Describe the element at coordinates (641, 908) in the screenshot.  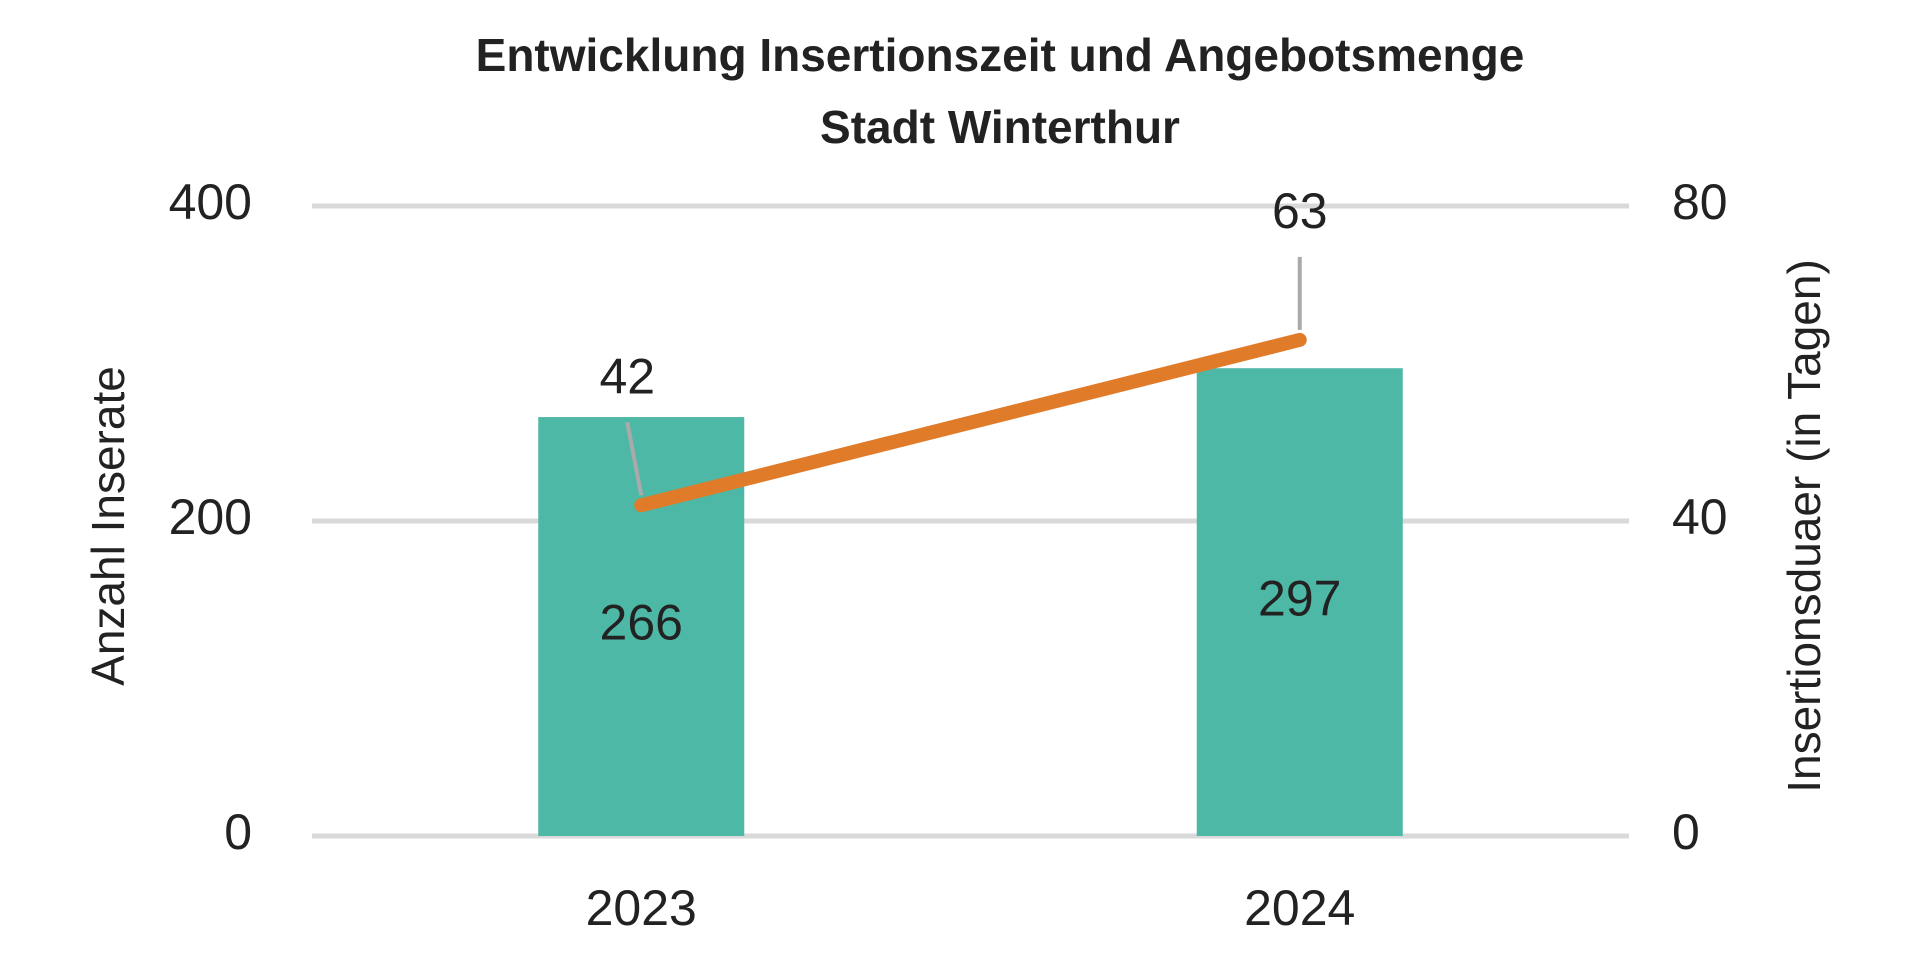
I see `x-tick-label: 2023` at that location.